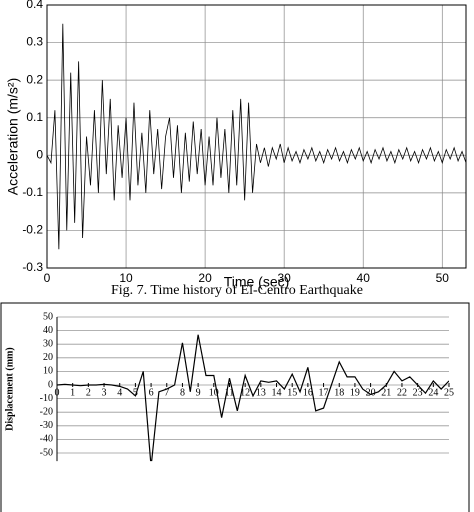 The image size is (474, 512). I want to click on x-tick-label: 25, so click(449, 392).